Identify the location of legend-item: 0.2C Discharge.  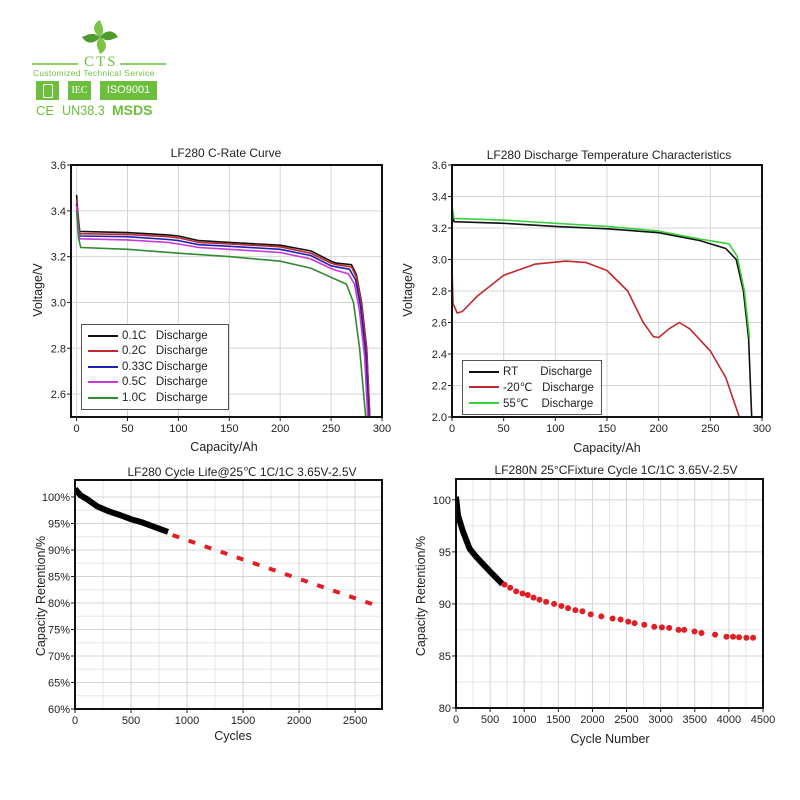
(155, 352).